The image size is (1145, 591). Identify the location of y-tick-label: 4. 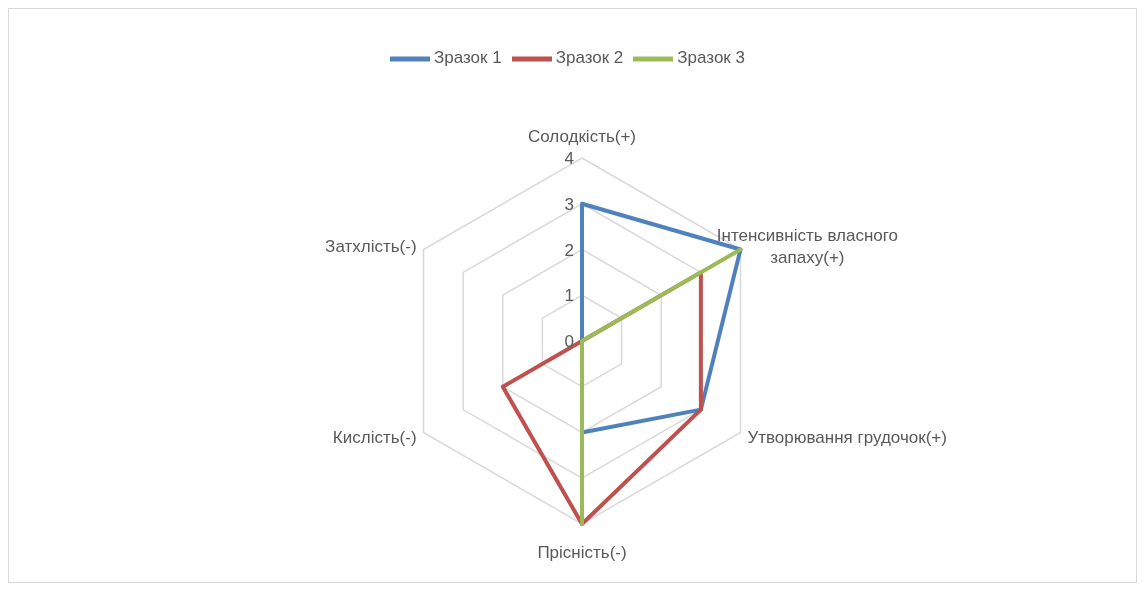
(569, 158).